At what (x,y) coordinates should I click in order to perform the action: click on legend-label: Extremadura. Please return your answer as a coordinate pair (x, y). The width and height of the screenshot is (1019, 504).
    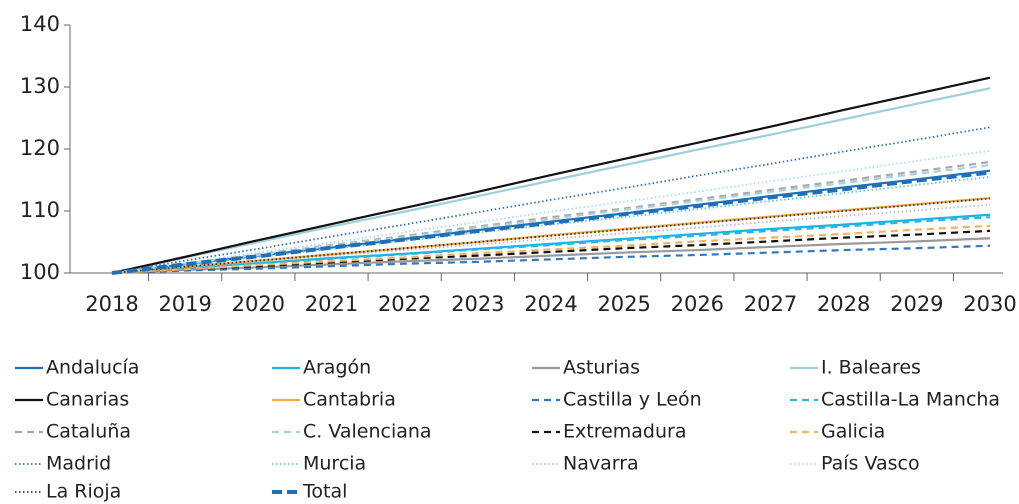
    Looking at the image, I should click on (625, 432).